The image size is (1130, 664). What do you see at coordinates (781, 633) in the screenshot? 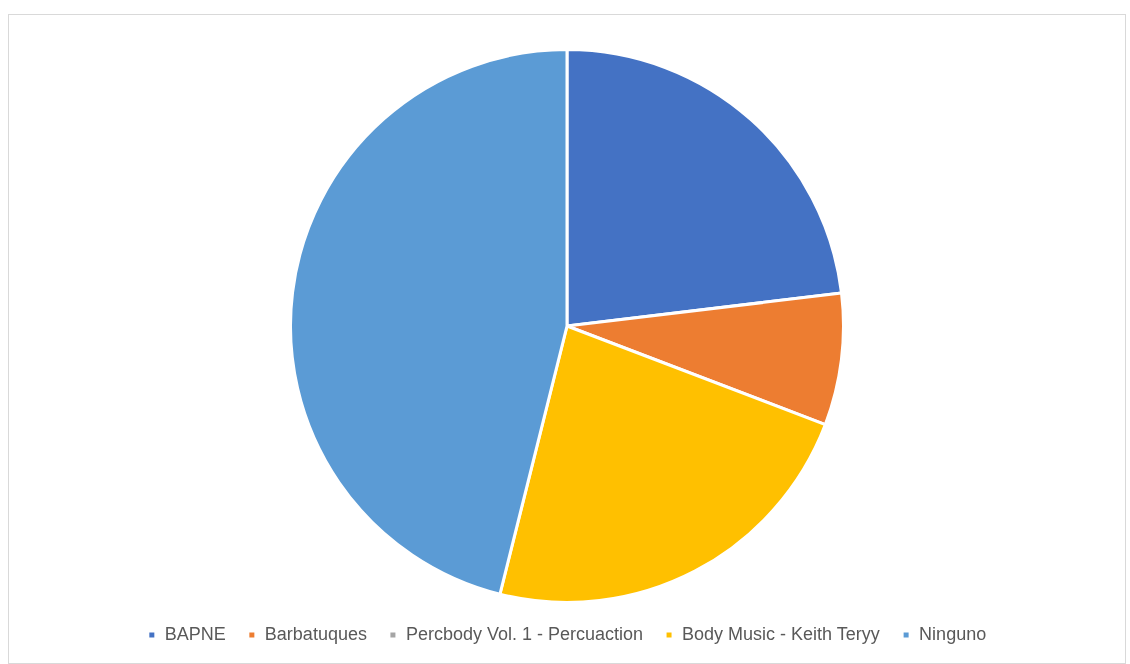
I see `legend-label: Body Music - Keith Teryy` at bounding box center [781, 633].